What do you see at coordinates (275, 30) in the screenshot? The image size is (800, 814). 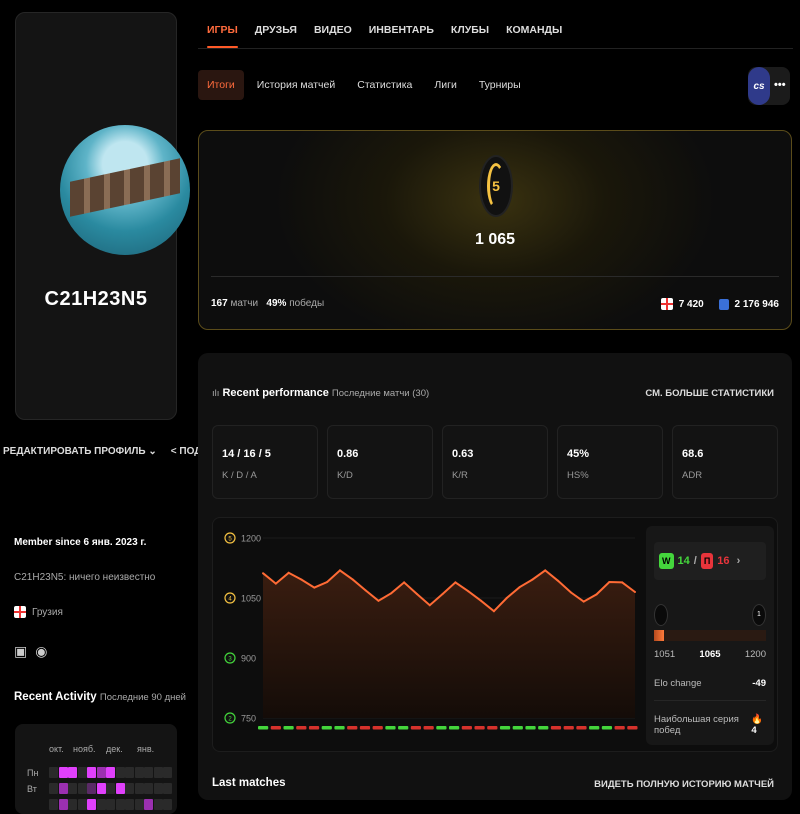 I see `tab-1: ДРУЗЬЯ` at bounding box center [275, 30].